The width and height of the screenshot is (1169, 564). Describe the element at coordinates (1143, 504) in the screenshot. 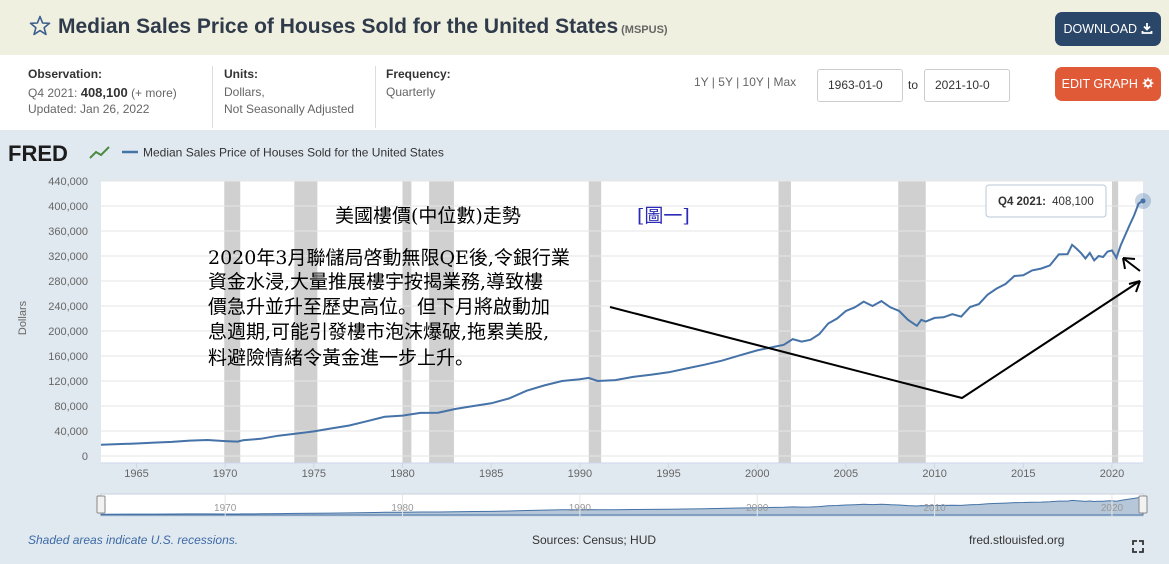

I see `navigator-right-handle` at that location.